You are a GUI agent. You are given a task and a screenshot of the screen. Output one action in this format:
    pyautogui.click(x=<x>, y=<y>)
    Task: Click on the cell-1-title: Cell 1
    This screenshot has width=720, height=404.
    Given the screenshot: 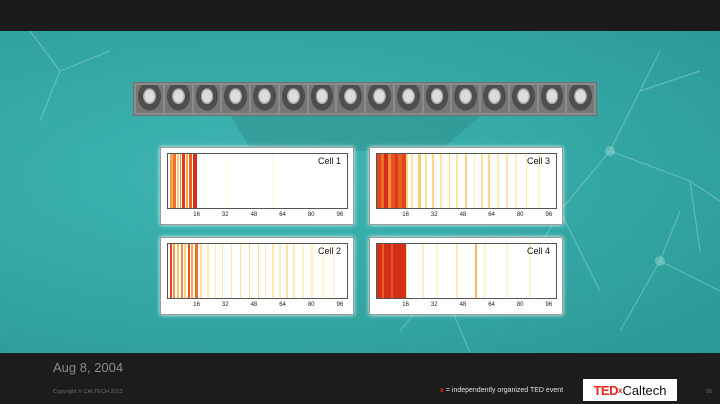 What is the action you would take?
    pyautogui.click(x=329, y=161)
    